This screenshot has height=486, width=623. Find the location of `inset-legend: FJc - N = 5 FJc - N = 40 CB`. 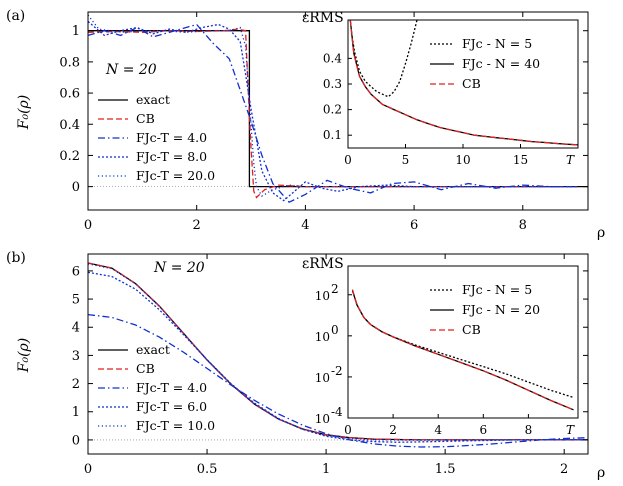

inset-legend: FJc - N = 5 FJc - N = 40 CB is located at coordinates (485, 63).